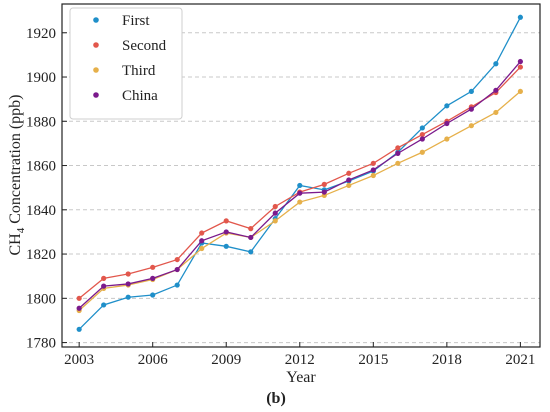  Describe the element at coordinates (251, 229) in the screenshot. I see `data-point-second-2010` at that location.